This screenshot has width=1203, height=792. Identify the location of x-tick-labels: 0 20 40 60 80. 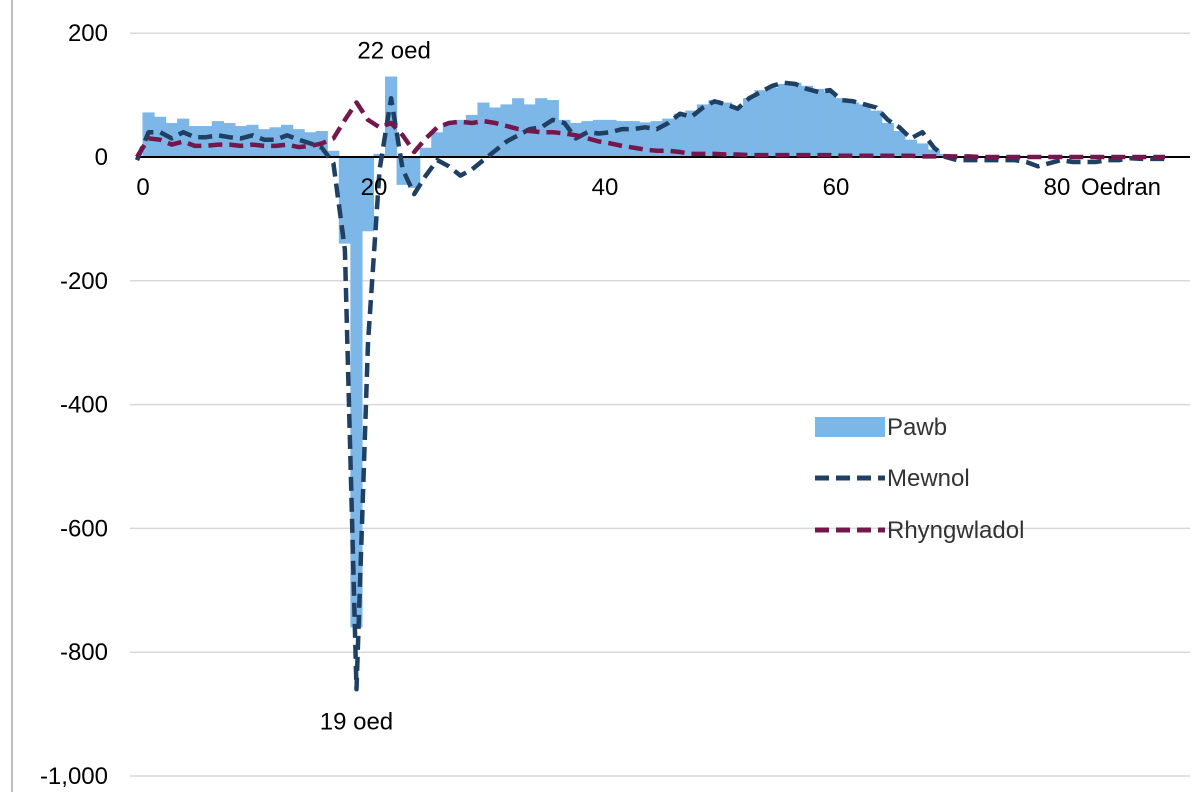
(603, 187).